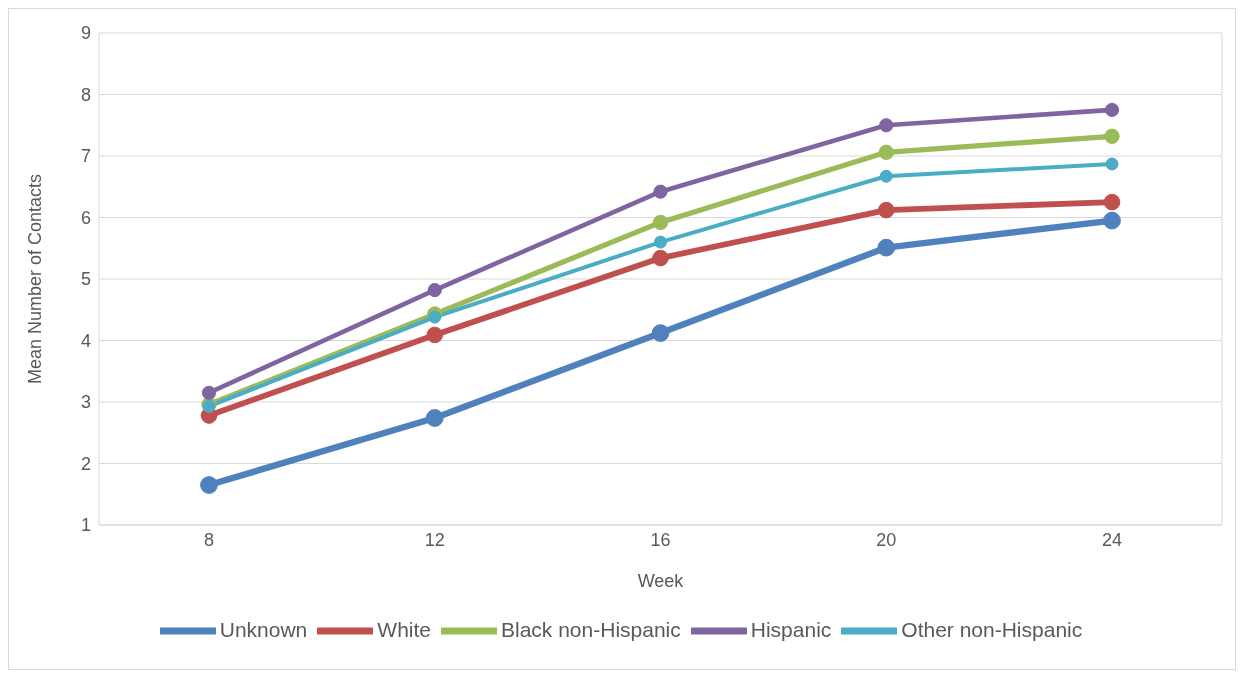 The image size is (1244, 679). I want to click on y-tick-label: 9, so click(85, 33).